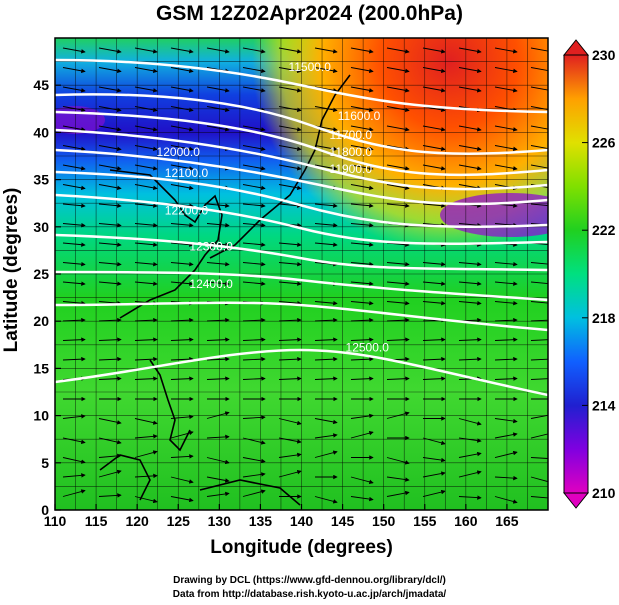 The image size is (619, 605). I want to click on x-tick-label: 140, so click(302, 521).